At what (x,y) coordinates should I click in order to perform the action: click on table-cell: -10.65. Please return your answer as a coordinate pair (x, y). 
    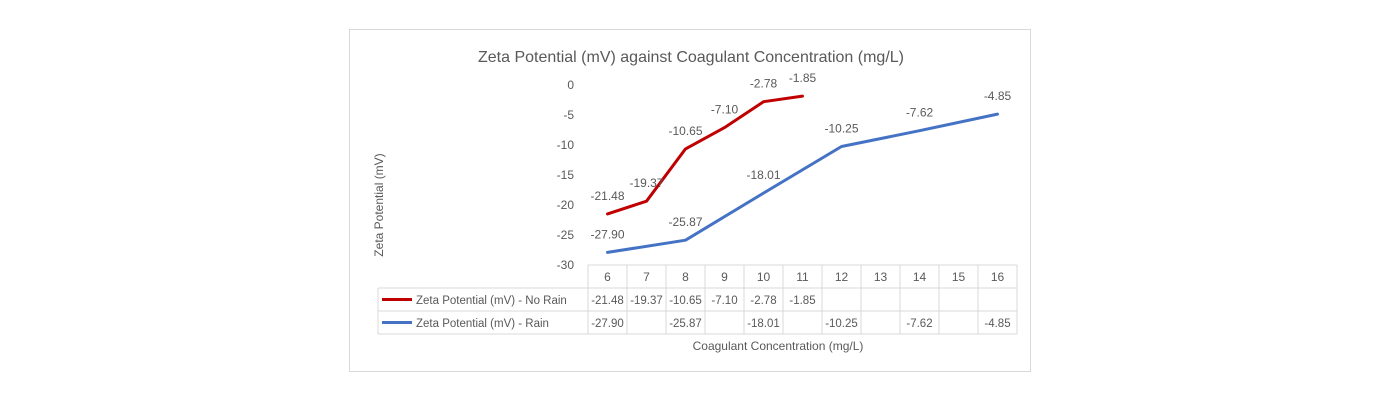
    Looking at the image, I should click on (685, 301).